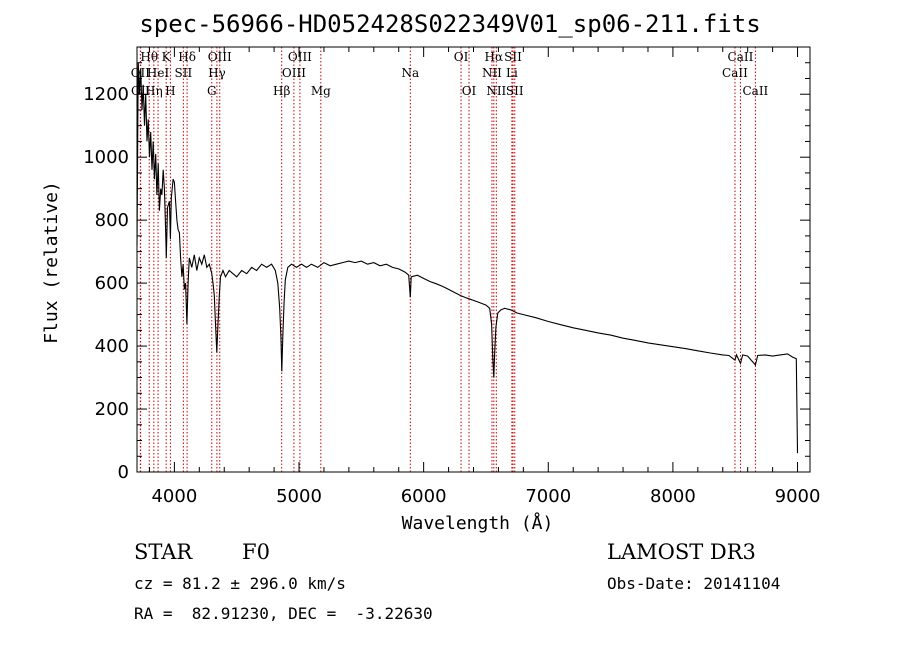 The image size is (900, 649). What do you see at coordinates (424, 496) in the screenshot?
I see `x-tick-label-6000: 6000` at bounding box center [424, 496].